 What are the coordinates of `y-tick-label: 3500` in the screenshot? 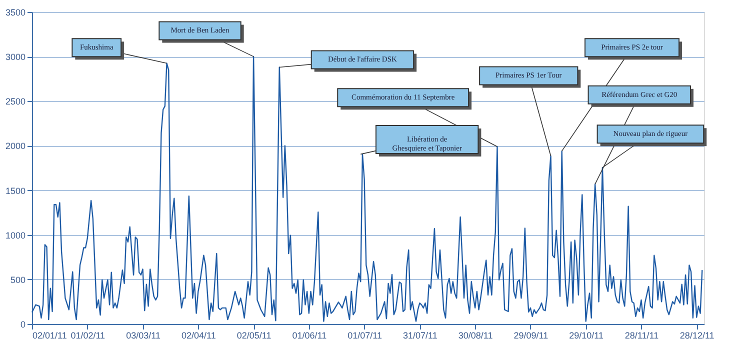 It's located at (15, 13).